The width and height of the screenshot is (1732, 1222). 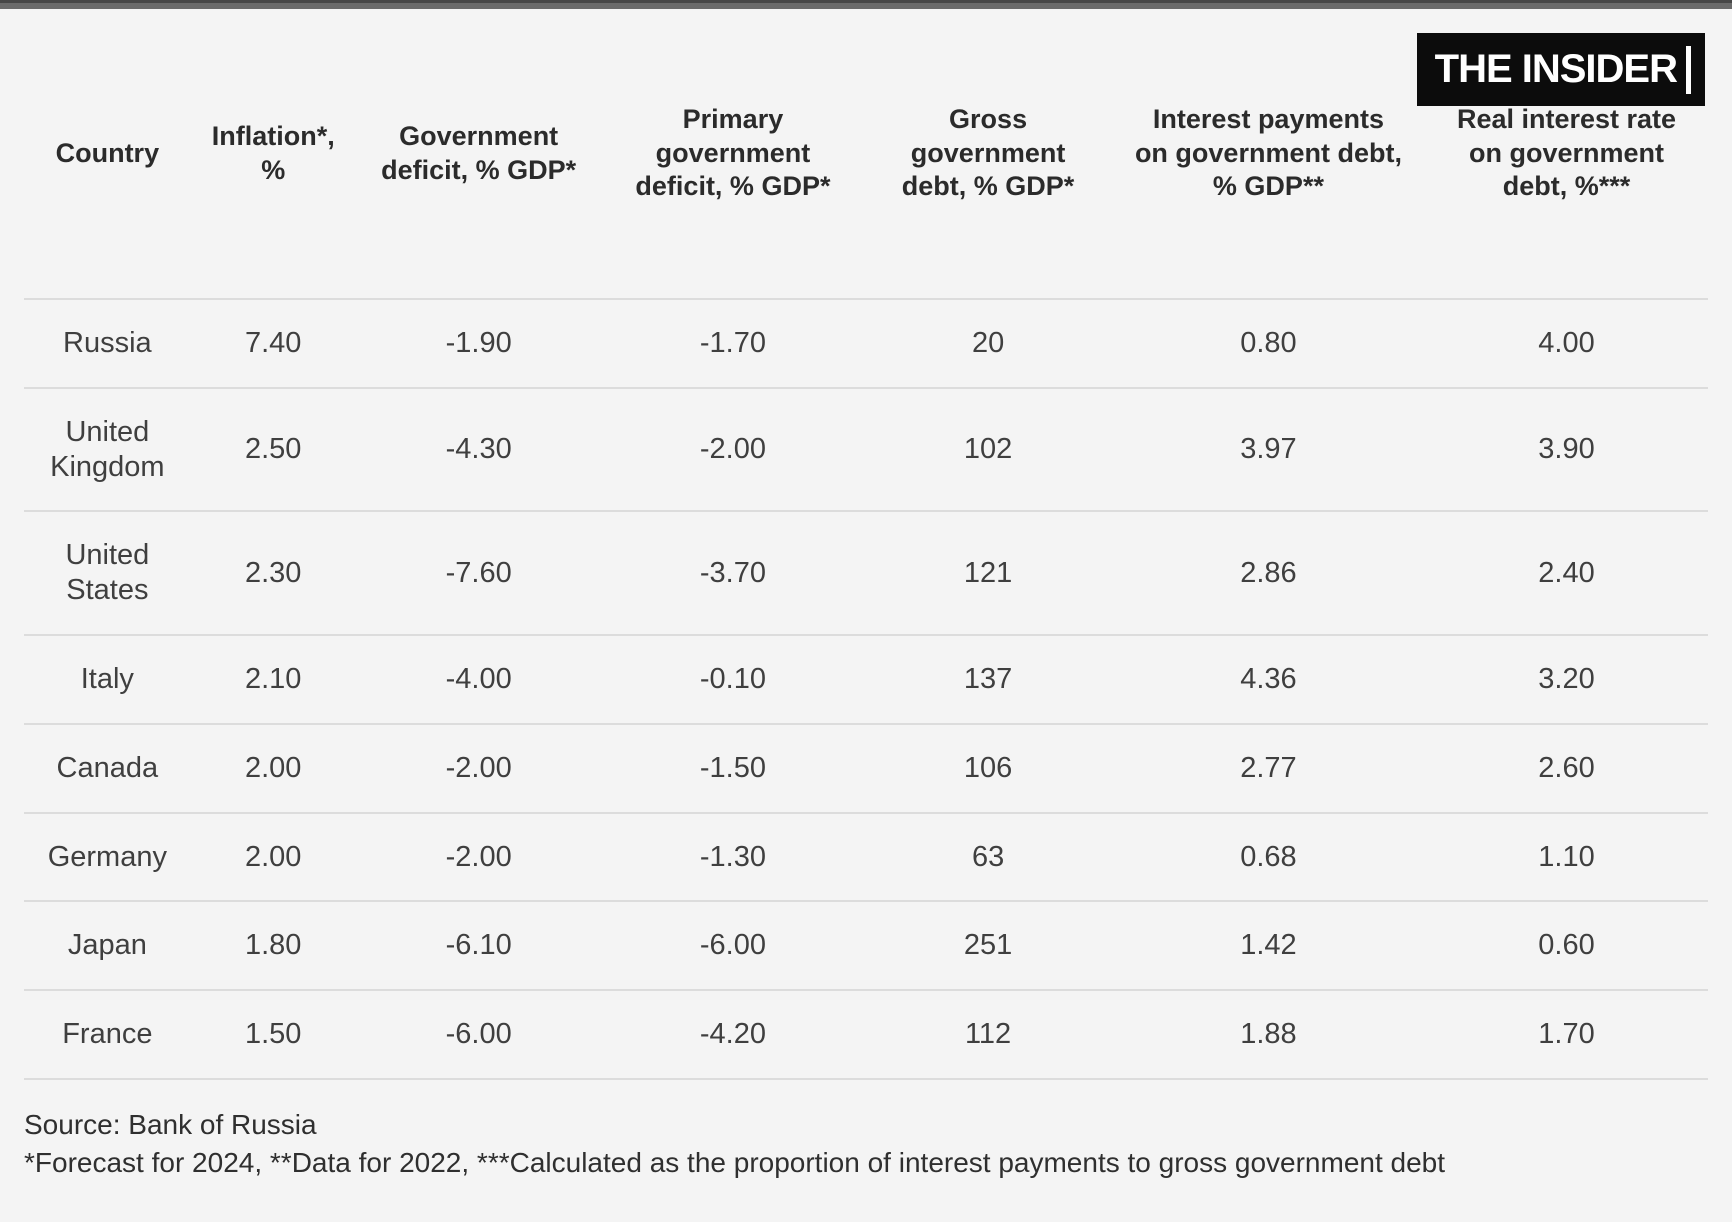 I want to click on table-row-united-kingdom: United Kingdom 2.50 -4.30 -2.00 102 3.97 3.90, so click(x=866, y=450).